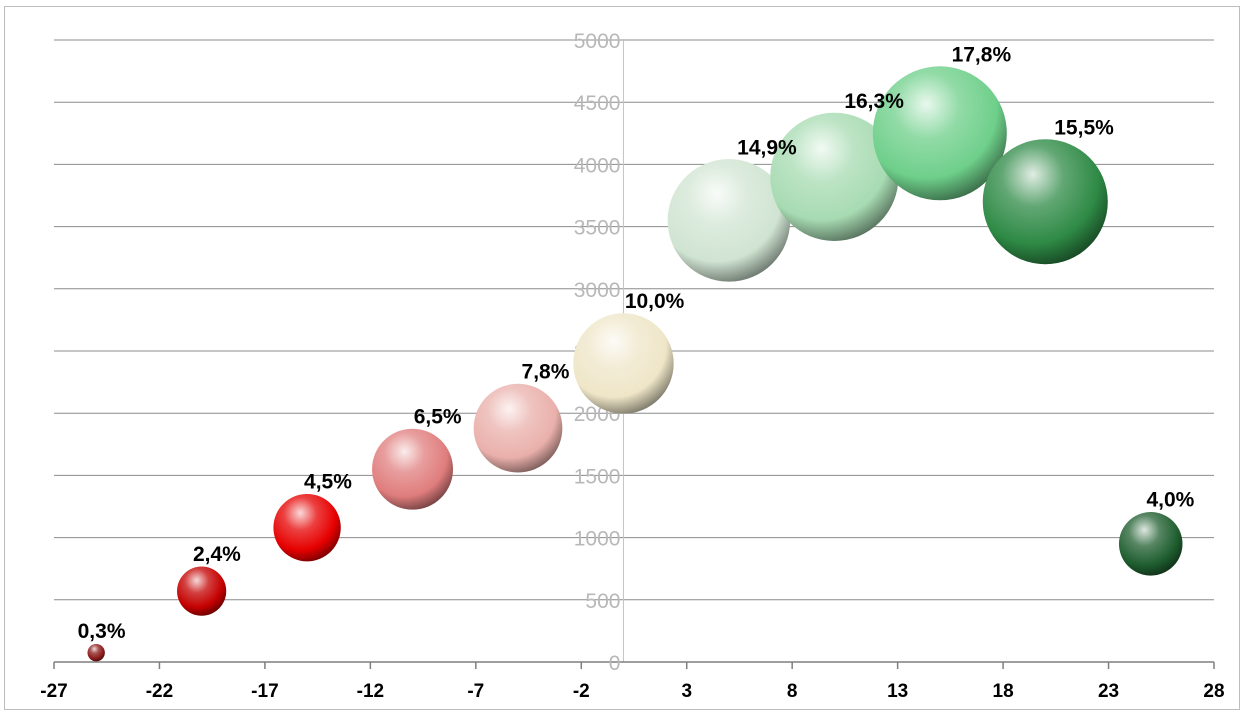 The image size is (1245, 716). Describe the element at coordinates (597, 539) in the screenshot. I see `y-tick-label: 1000` at that location.